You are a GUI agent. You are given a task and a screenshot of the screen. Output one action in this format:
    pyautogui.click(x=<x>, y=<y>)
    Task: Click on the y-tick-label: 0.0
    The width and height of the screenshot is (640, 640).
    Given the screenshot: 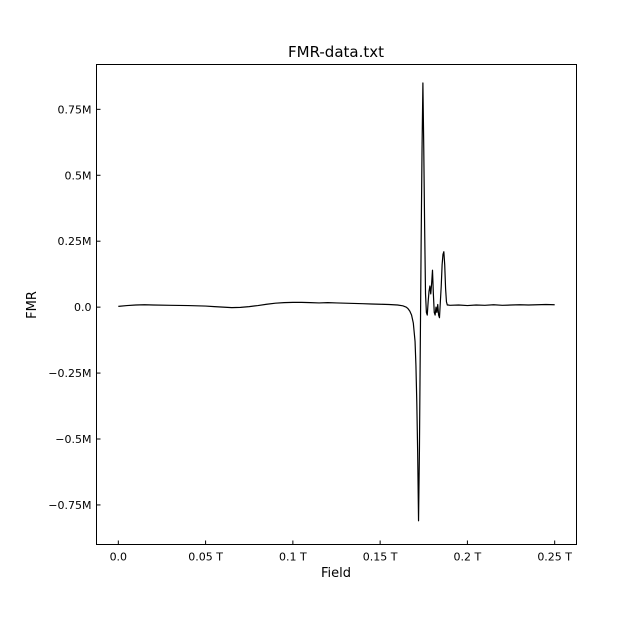 What is the action you would take?
    pyautogui.click(x=83, y=307)
    